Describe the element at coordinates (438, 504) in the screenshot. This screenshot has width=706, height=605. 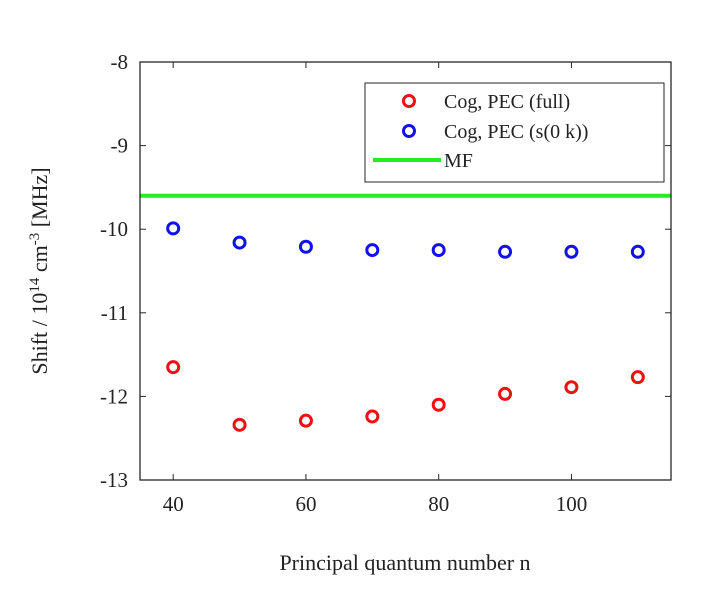
I see `x-tick-label: 80` at that location.